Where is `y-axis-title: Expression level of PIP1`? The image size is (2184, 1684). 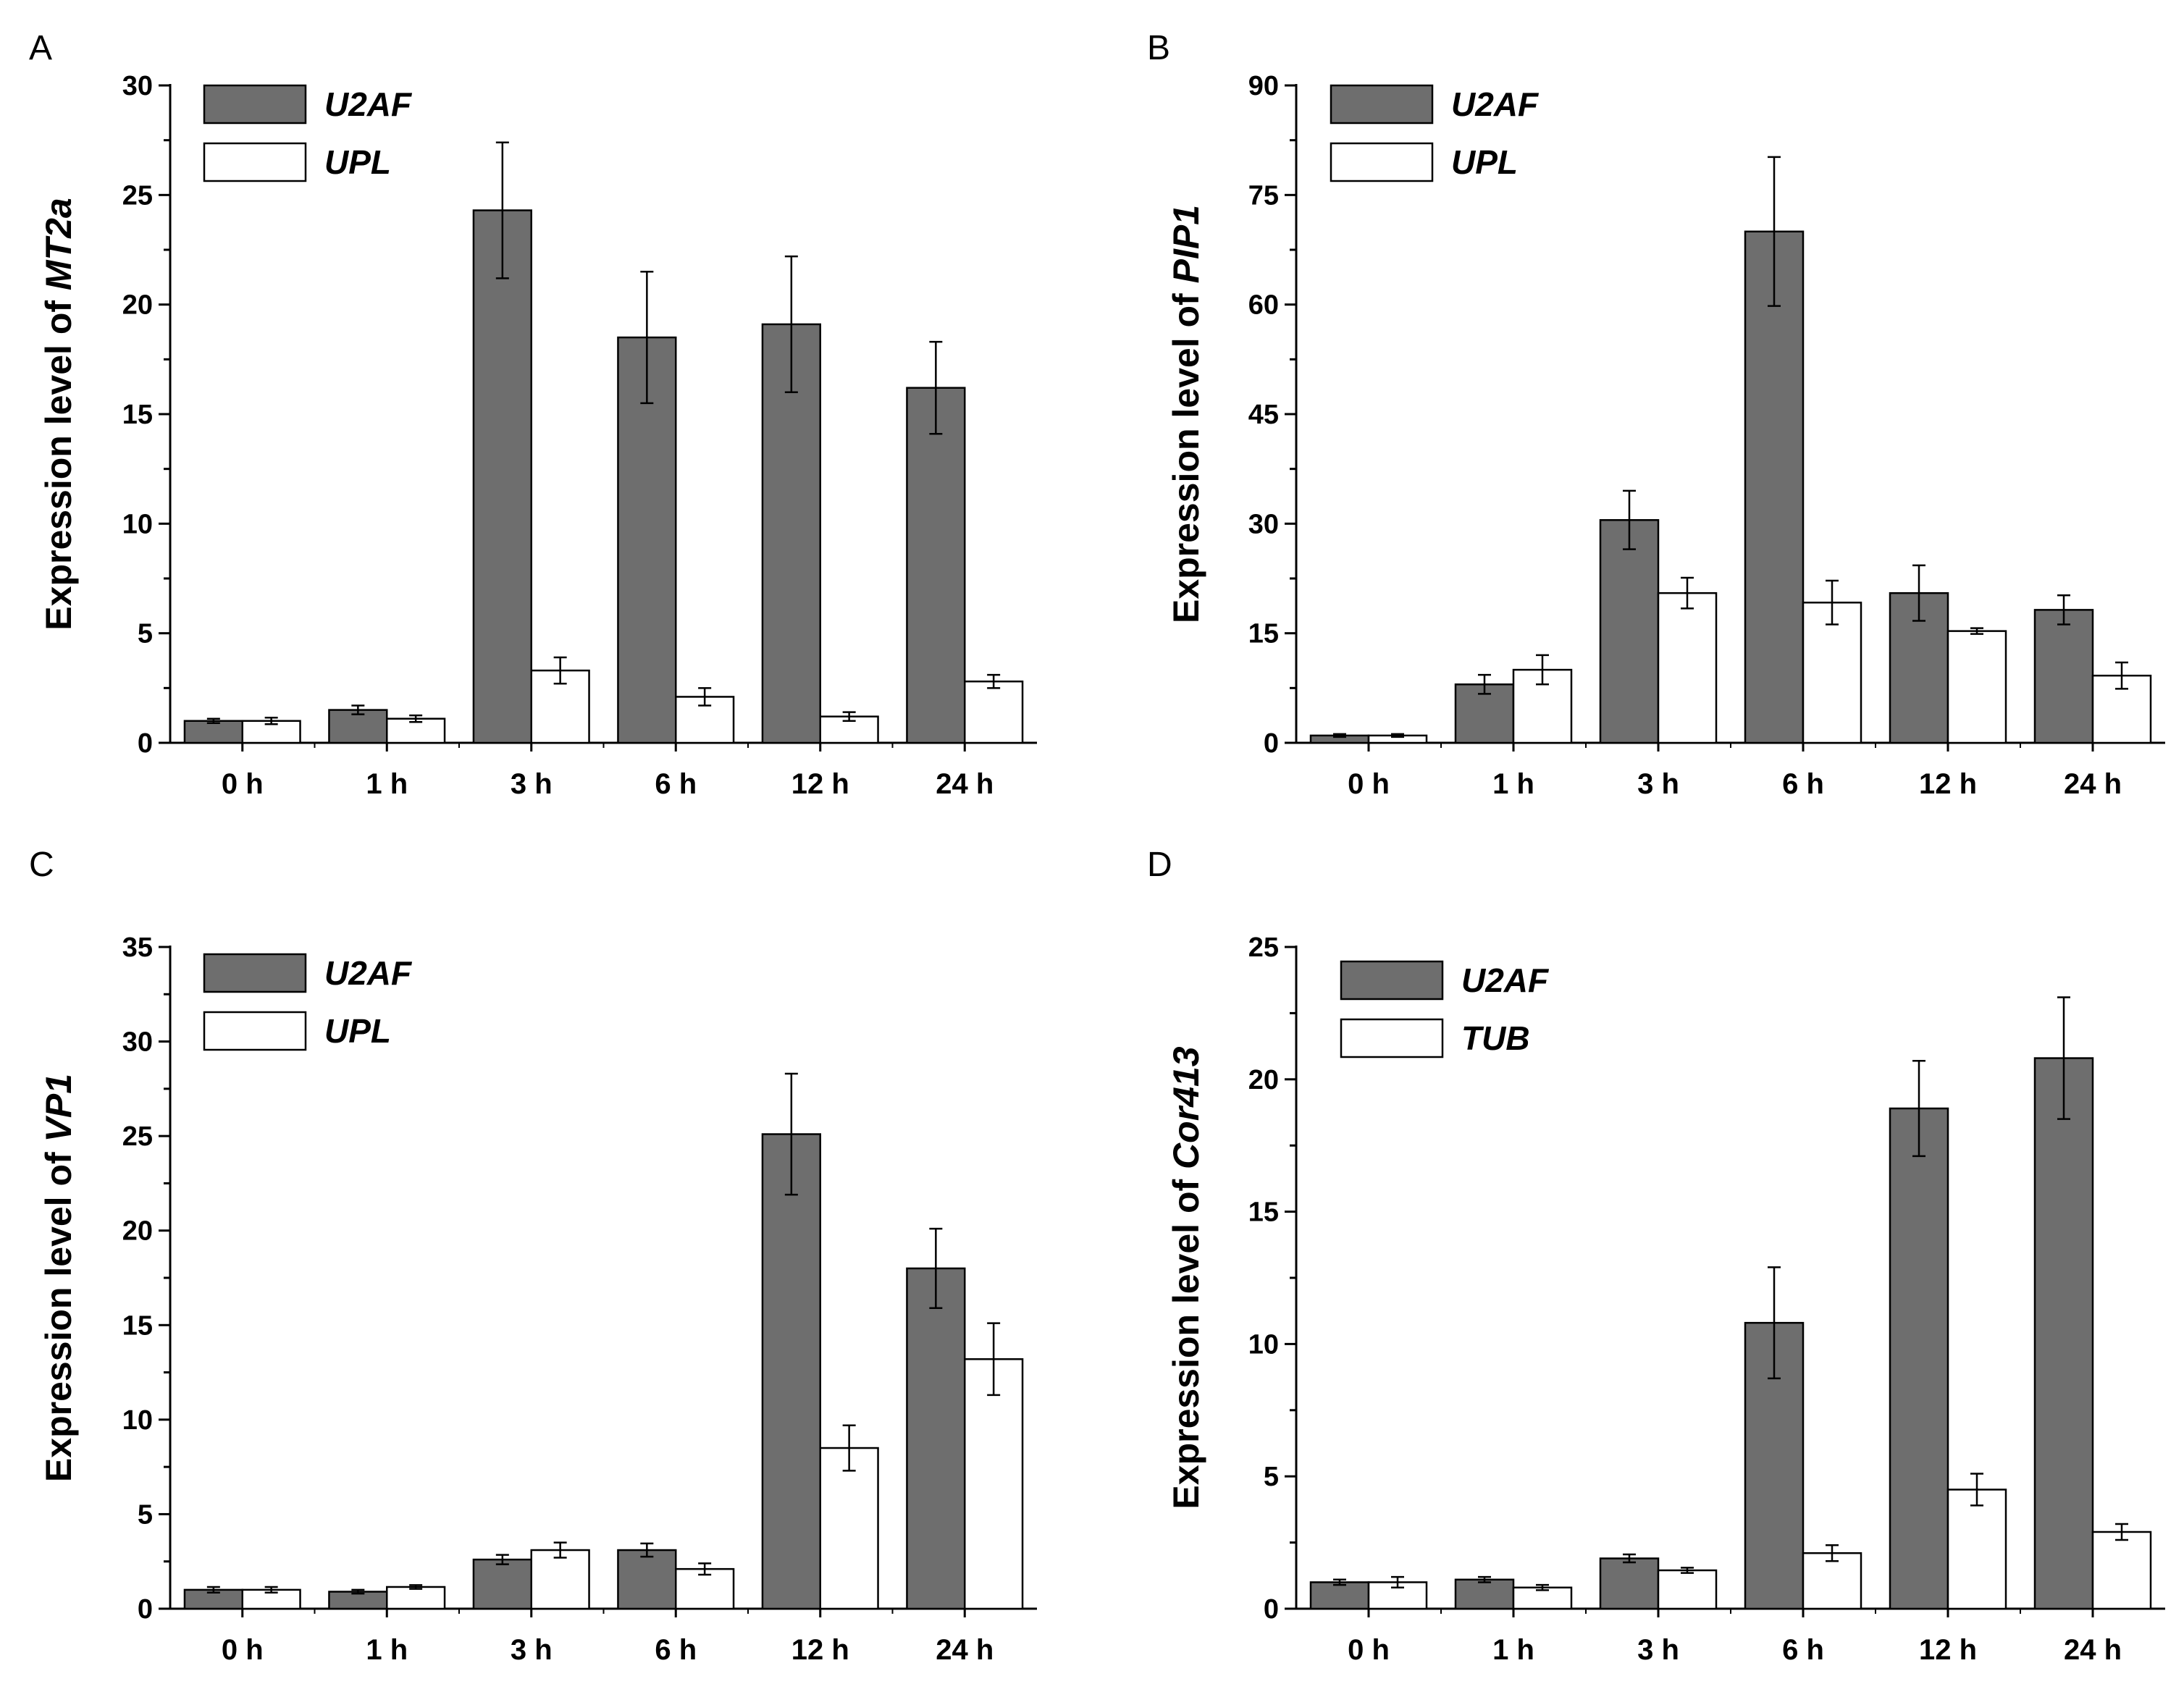 y-axis-title: Expression level of PIP1 is located at coordinates (1186, 414).